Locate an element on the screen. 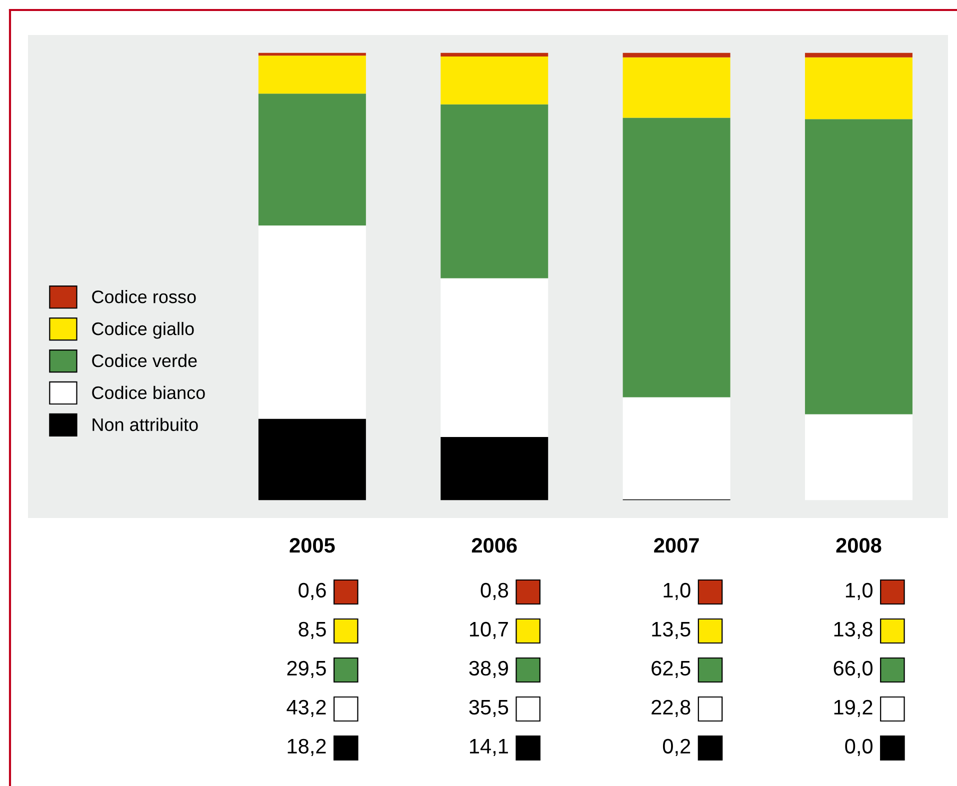  legend-label: Codice rosso is located at coordinates (144, 297).